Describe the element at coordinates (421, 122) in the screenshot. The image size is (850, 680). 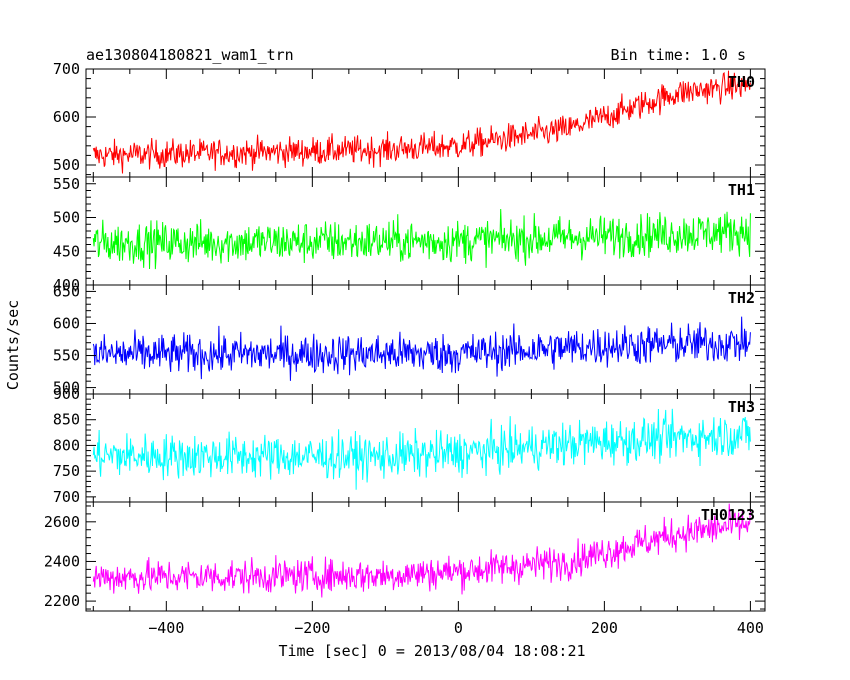
I see `series-line-th0` at that location.